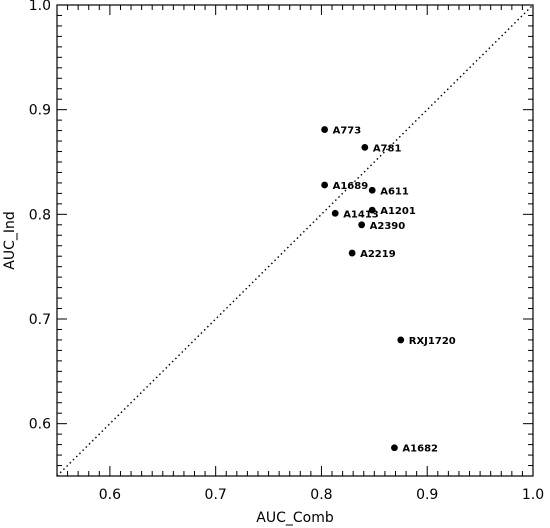 The height and width of the screenshot is (528, 550). I want to click on data-point-label: A611, so click(394, 191).